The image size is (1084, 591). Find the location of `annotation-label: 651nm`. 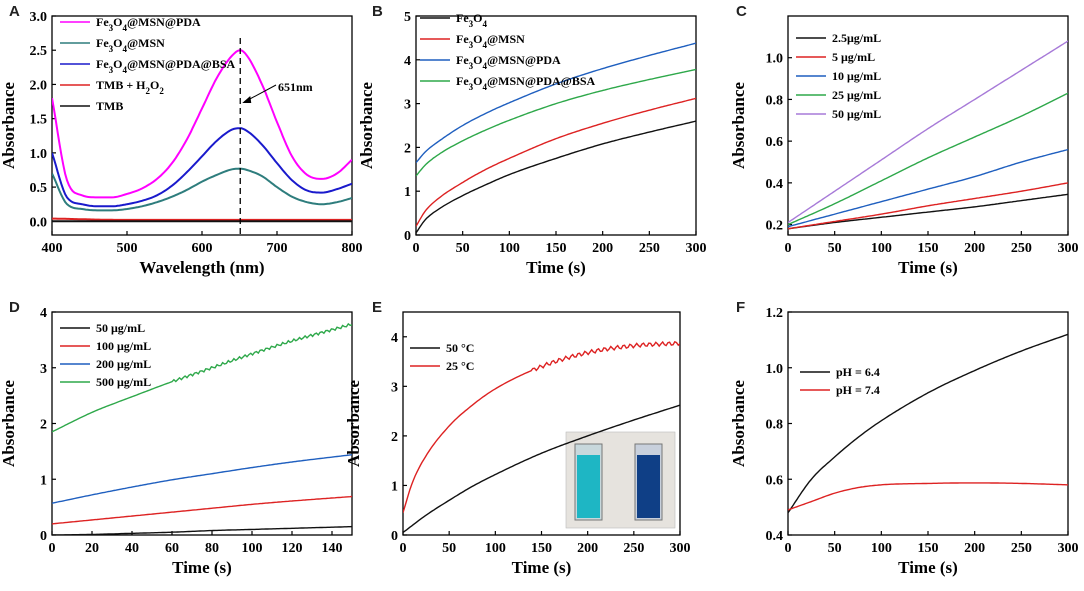

annotation-label: 651nm is located at coordinates (295, 87).